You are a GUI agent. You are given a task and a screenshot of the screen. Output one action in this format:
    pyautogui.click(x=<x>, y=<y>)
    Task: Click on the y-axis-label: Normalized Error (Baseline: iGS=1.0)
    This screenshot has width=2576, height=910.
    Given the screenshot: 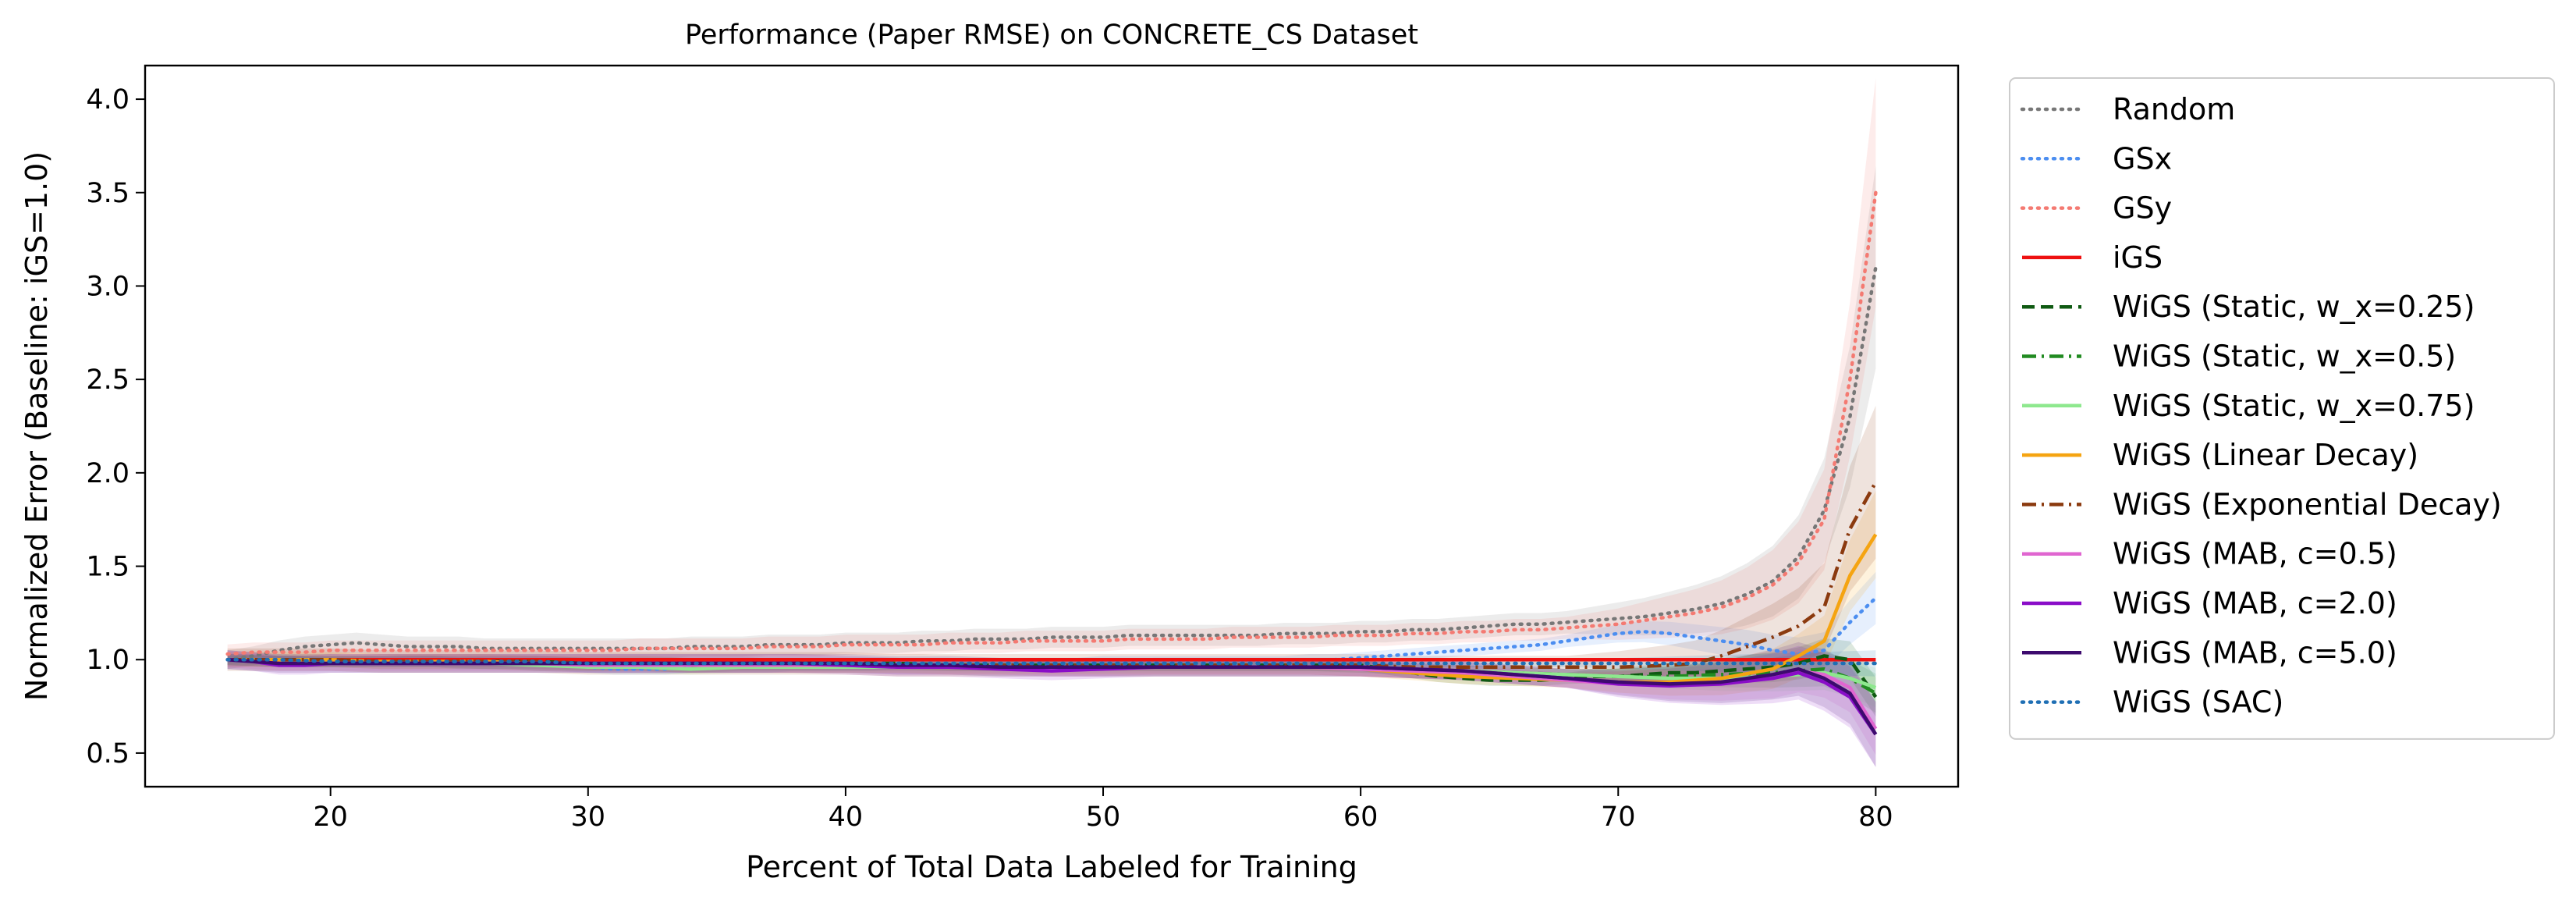 What is the action you would take?
    pyautogui.click(x=37, y=426)
    